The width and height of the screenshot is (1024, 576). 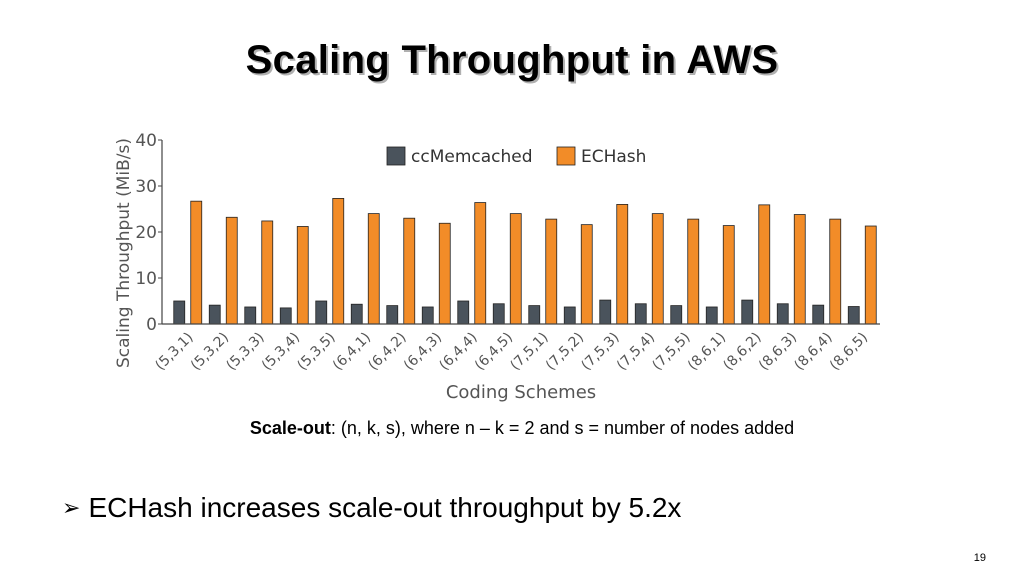 What do you see at coordinates (707, 352) in the screenshot?
I see `x-tick-label: (8,6,1)` at bounding box center [707, 352].